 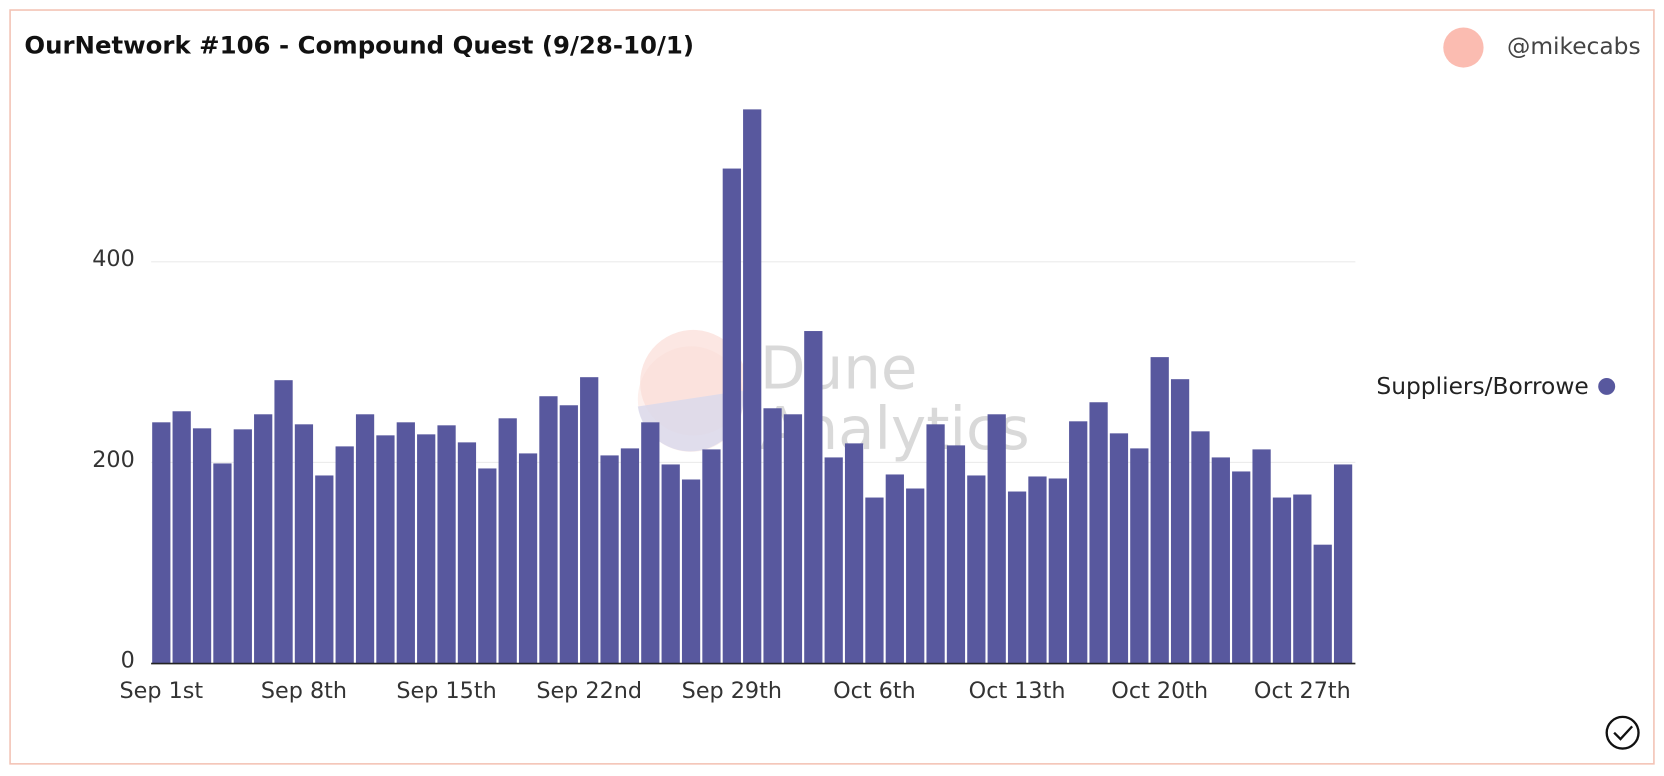 I want to click on check-icon, so click(x=1622, y=732).